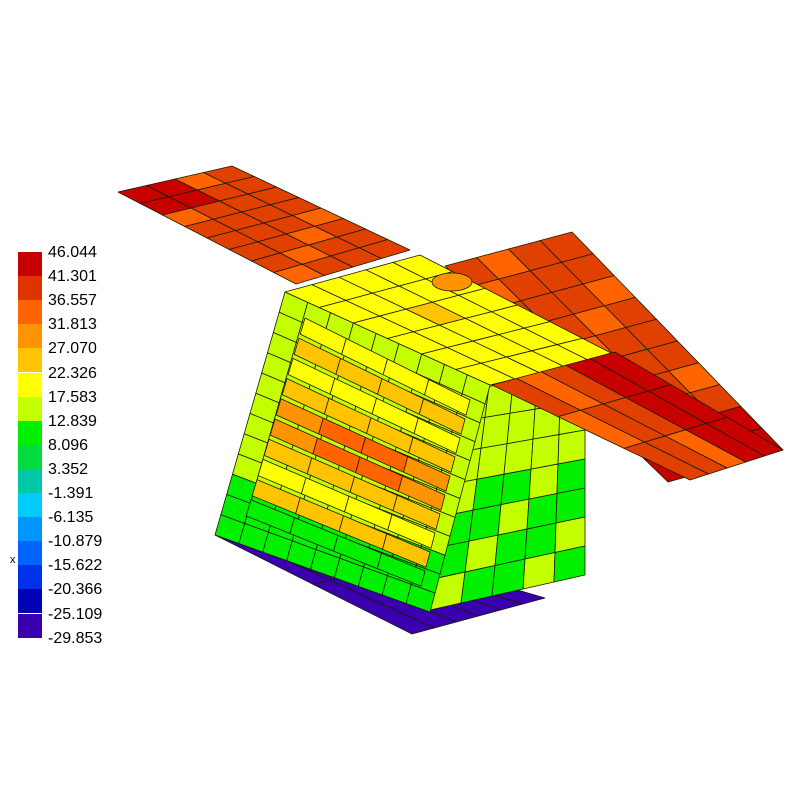  Describe the element at coordinates (72, 349) in the screenshot. I see `legend-label: 27.070` at that location.